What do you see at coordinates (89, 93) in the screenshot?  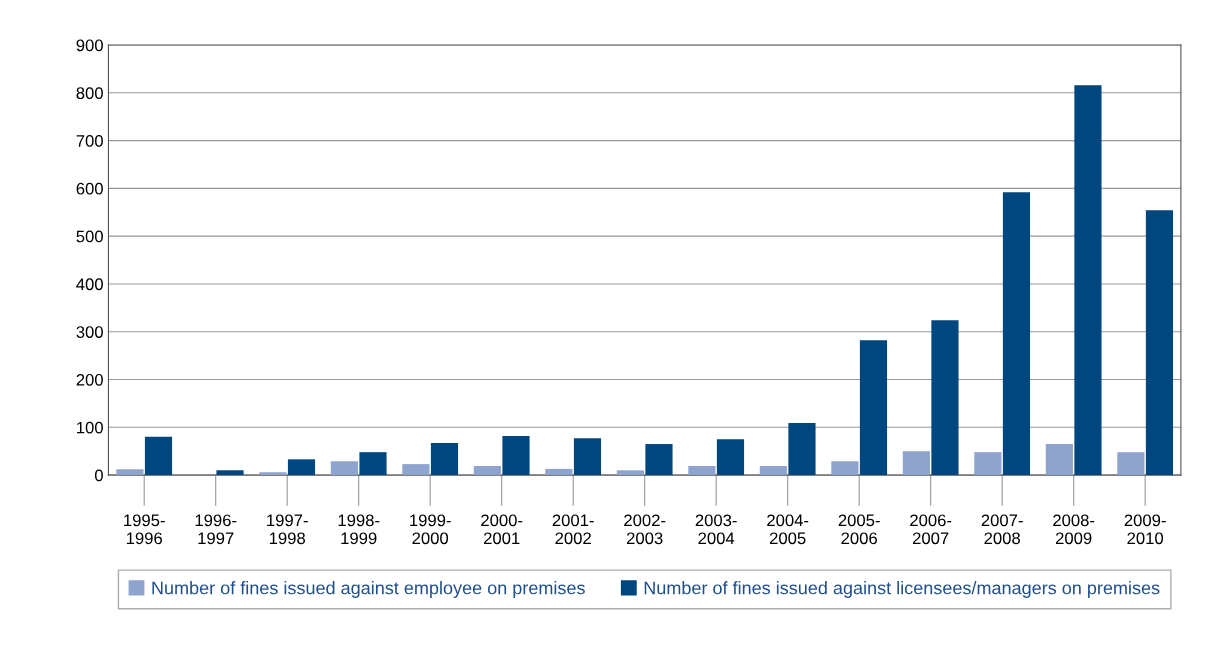 I see `y-tick-label: 800` at bounding box center [89, 93].